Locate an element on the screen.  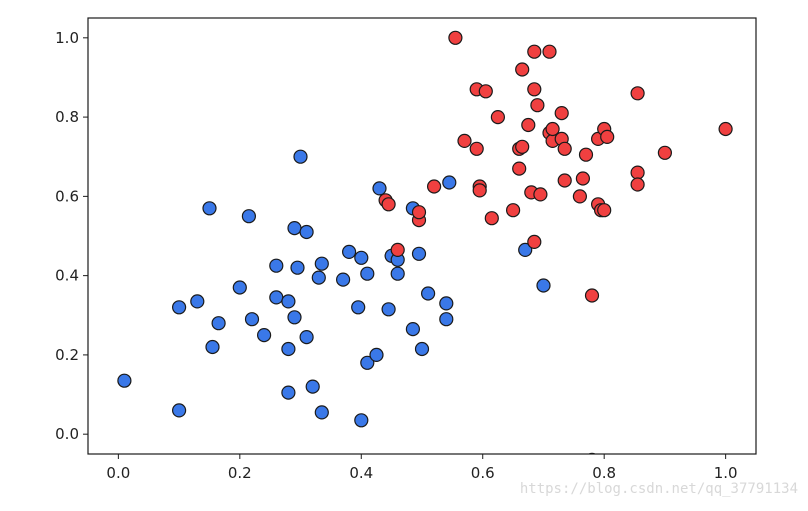
y-tick-label: 0.6 is located at coordinates (67, 196).